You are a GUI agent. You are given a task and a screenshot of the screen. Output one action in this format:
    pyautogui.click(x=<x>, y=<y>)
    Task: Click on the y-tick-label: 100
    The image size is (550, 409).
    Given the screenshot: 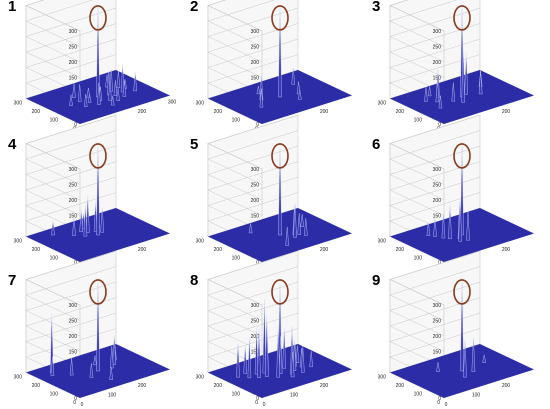 What is the action you would take?
    pyautogui.click(x=236, y=395)
    